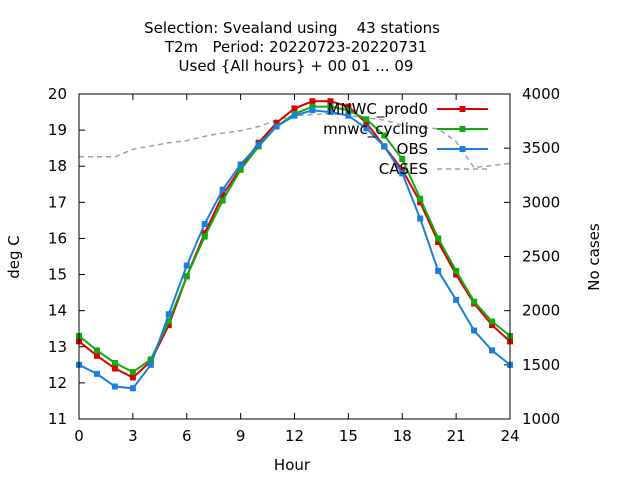  I want to click on y2-tick-label: 3000, so click(541, 202).